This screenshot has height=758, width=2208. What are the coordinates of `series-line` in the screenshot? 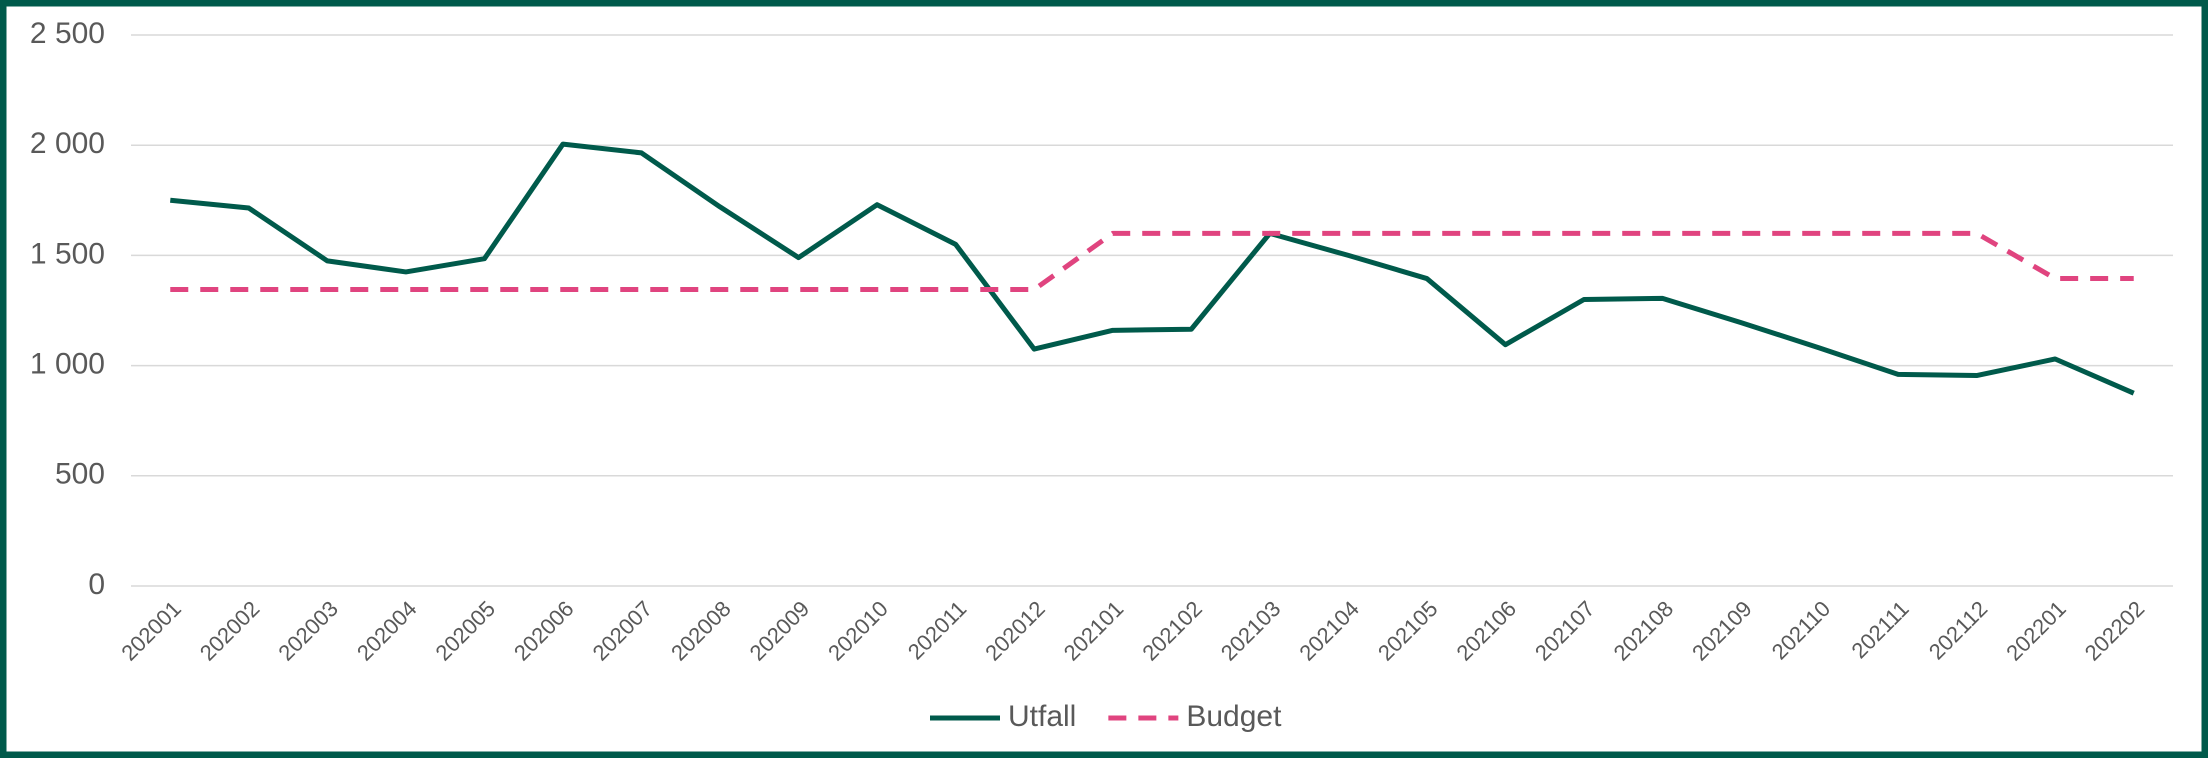 It's located at (1152, 261).